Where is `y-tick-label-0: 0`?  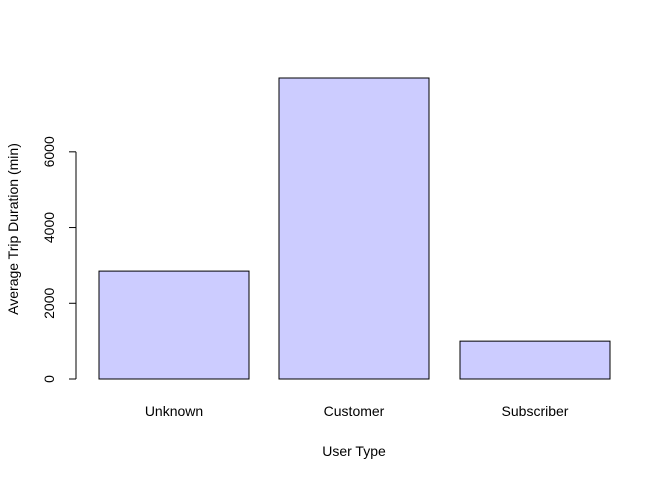 y-tick-label-0: 0 is located at coordinates (49, 379).